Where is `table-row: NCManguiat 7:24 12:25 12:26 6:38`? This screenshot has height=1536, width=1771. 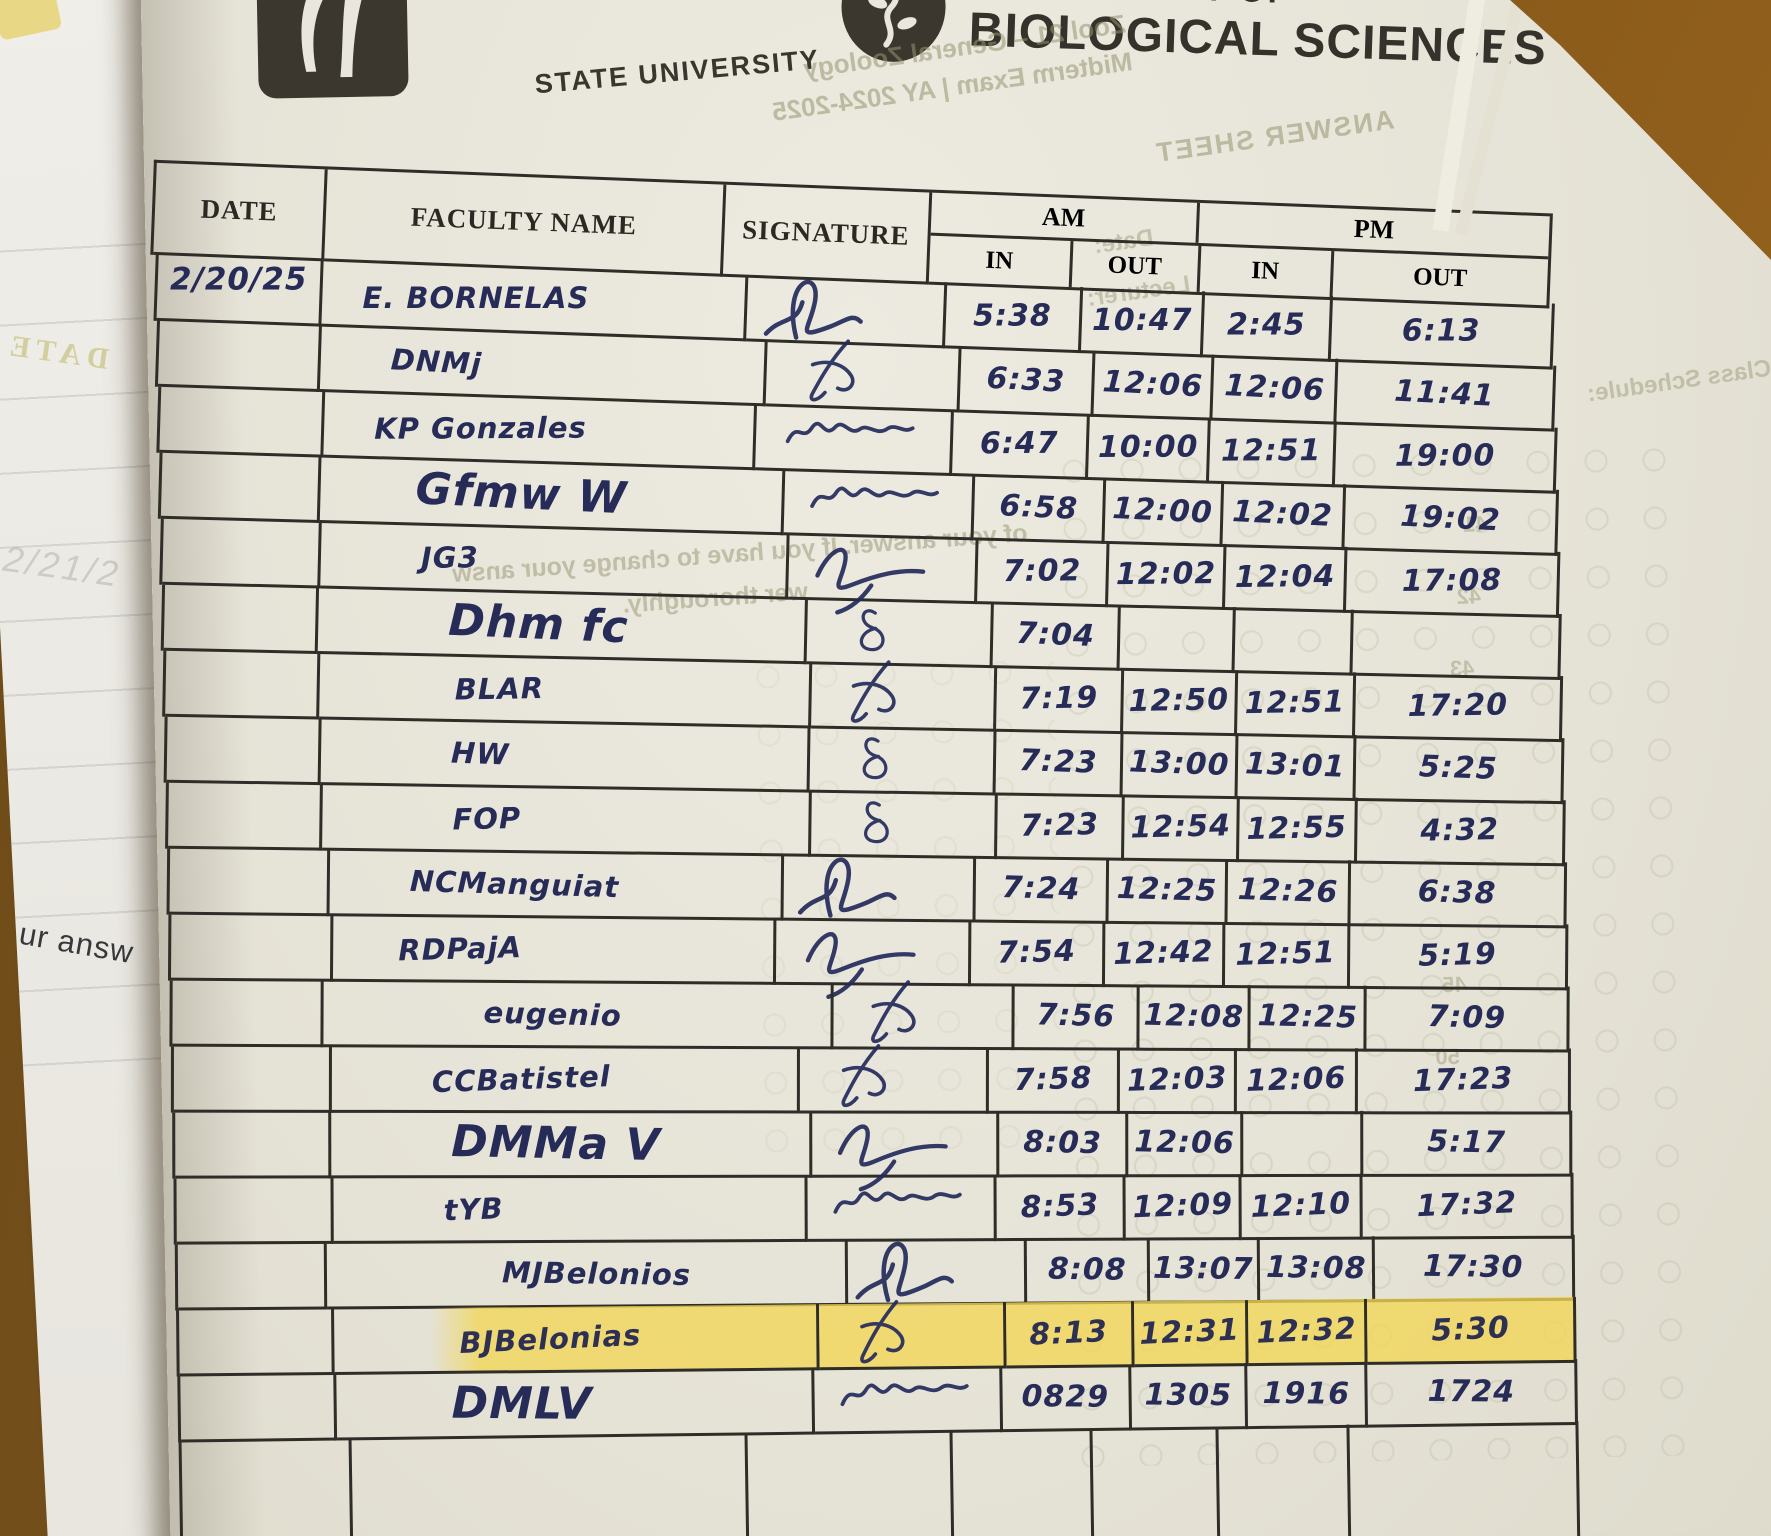
table-row: NCManguiat 7:24 12:25 12:26 6:38 is located at coordinates (867, 888).